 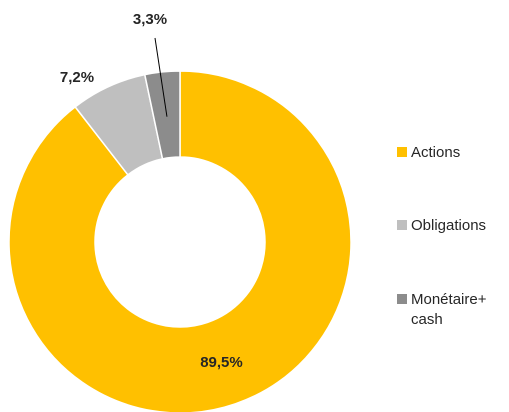 I want to click on data-label: 89,5%, so click(x=221, y=362).